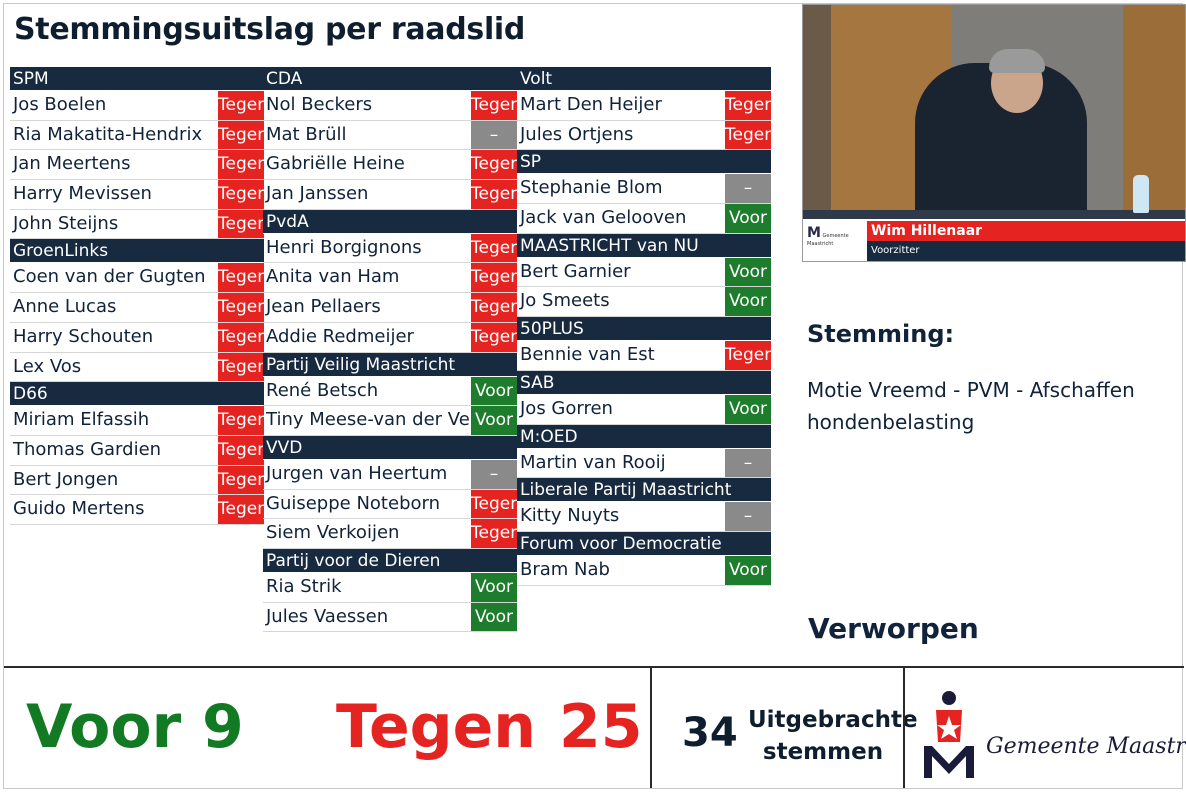  I want to click on member-name: Tiny Meese-van der Venne, so click(368, 420).